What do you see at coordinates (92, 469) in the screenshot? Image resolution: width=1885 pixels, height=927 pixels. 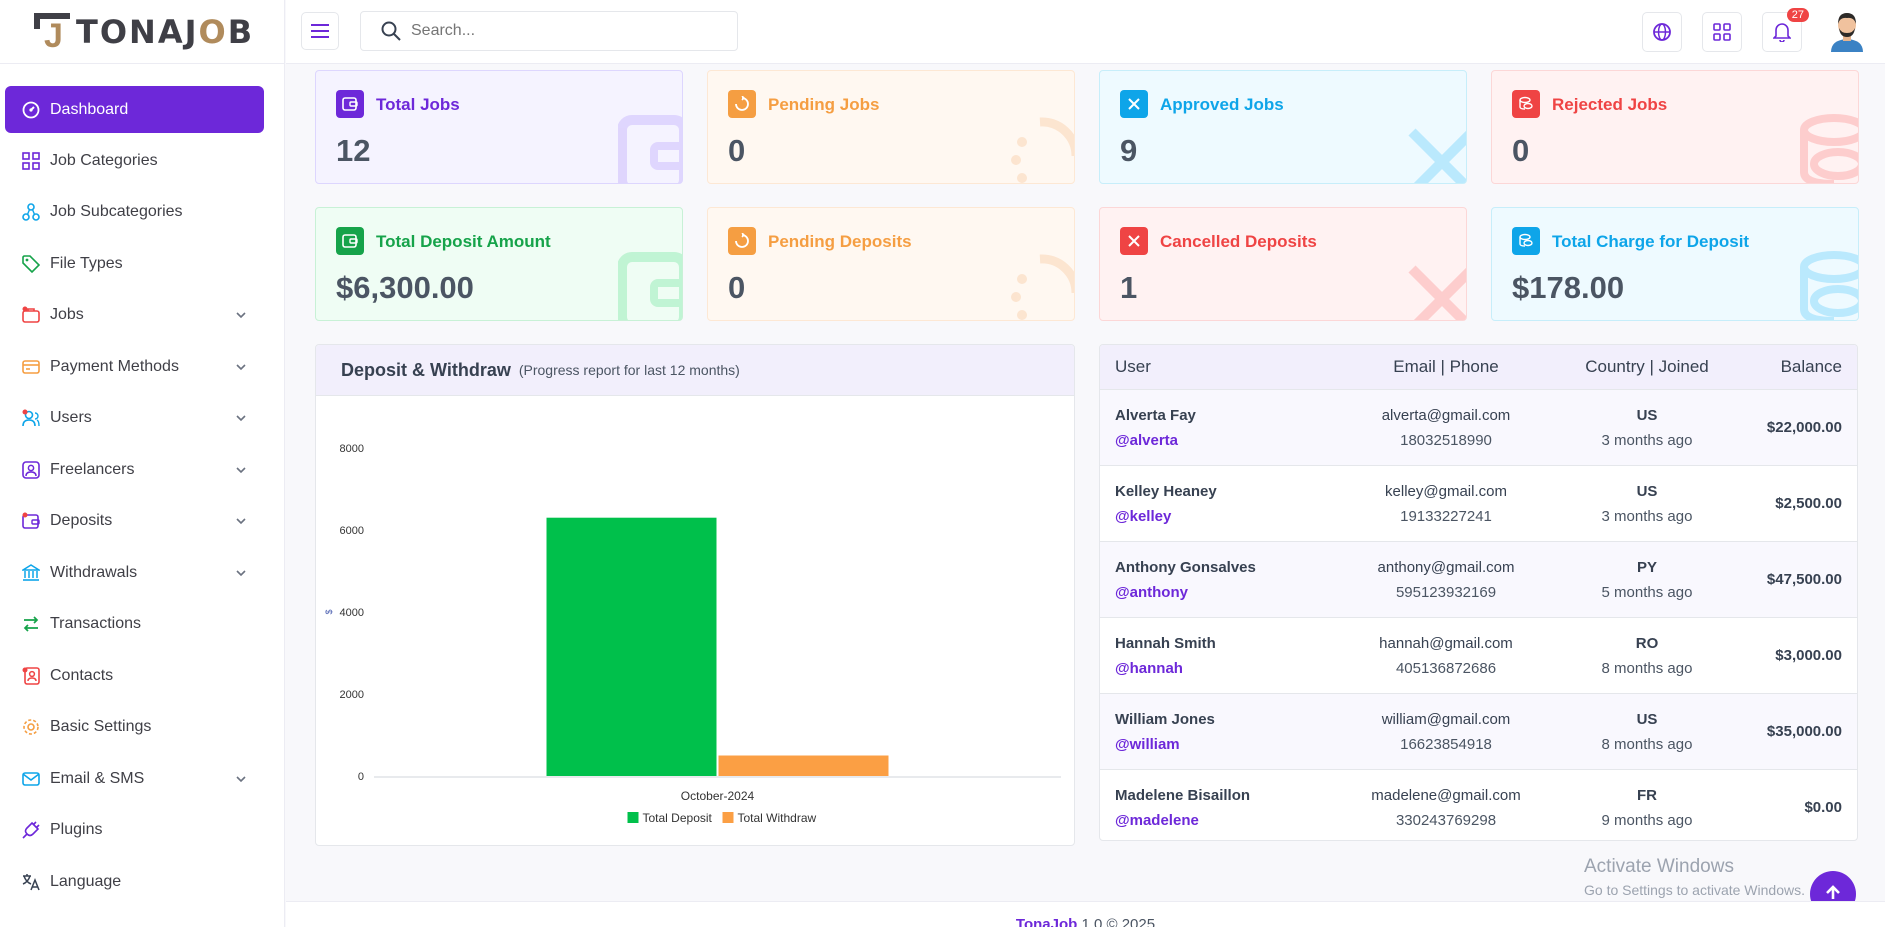 I see `sidebar-item-label: Freelancers` at bounding box center [92, 469].